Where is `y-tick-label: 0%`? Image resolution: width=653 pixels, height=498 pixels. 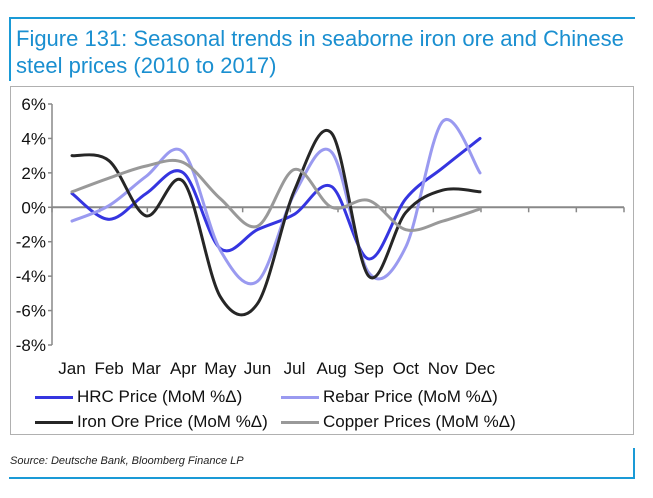
y-tick-label: 0% is located at coordinates (33, 207).